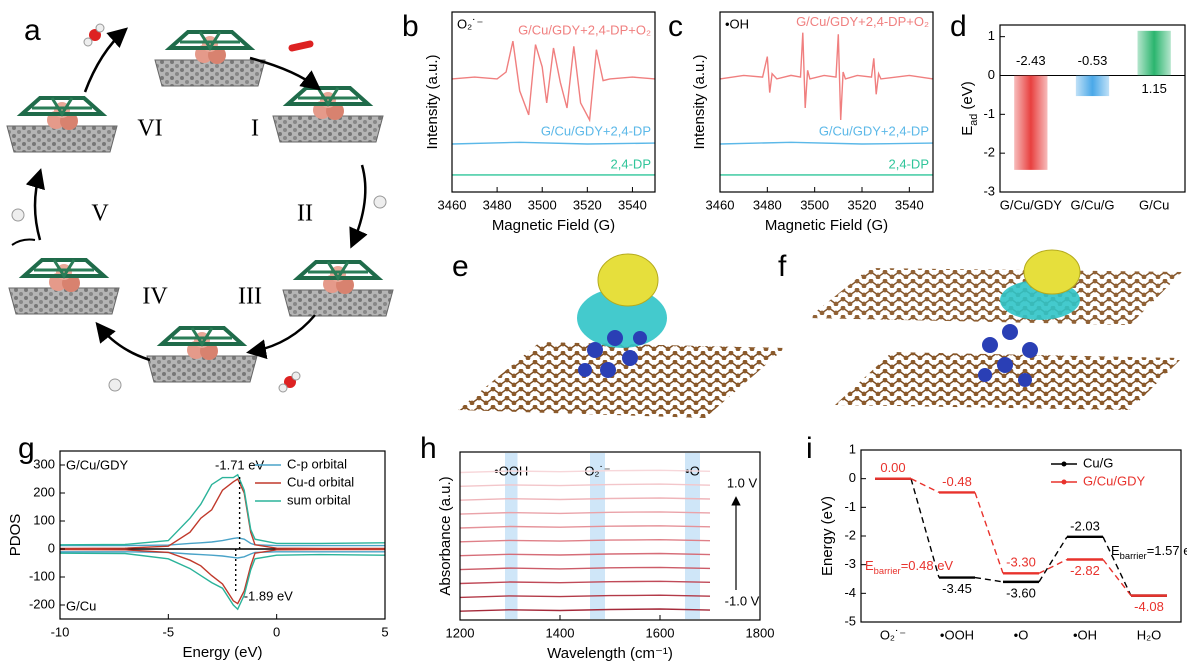  What do you see at coordinates (850, 534) in the screenshot?
I see `y-tick-label: -2` at bounding box center [850, 534].